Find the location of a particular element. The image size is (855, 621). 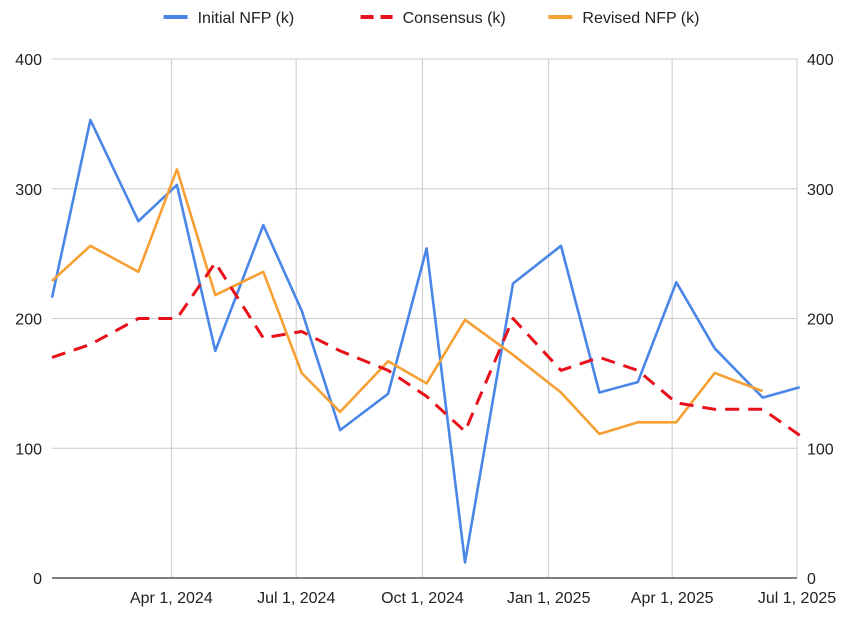

y-tick-label-right: 400 is located at coordinates (820, 60).